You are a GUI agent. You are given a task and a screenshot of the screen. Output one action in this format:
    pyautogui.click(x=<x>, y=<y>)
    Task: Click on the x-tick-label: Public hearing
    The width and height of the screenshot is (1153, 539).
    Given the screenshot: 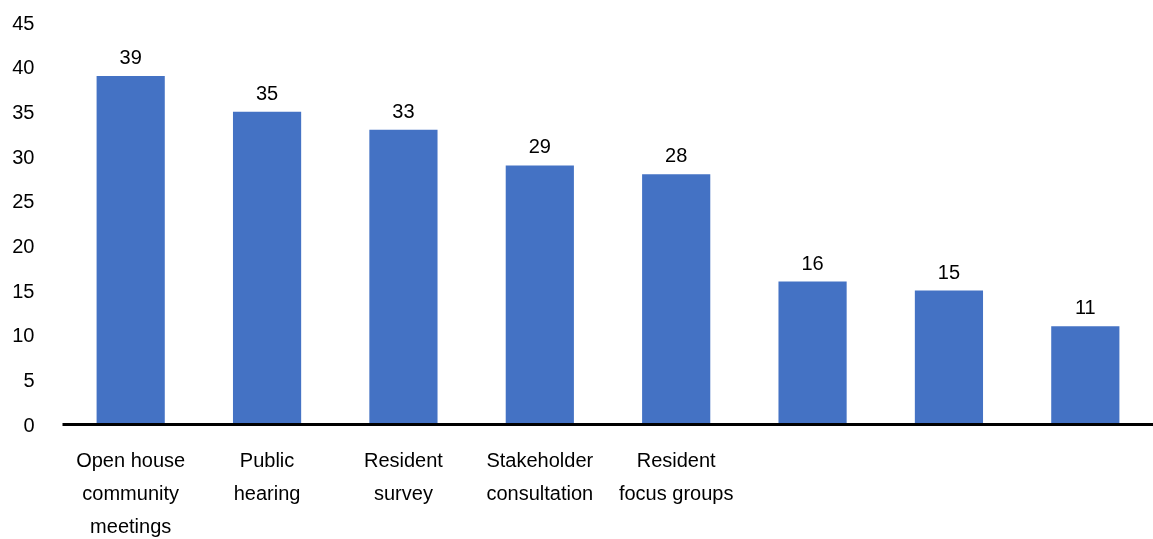 What is the action you would take?
    pyautogui.click(x=267, y=476)
    